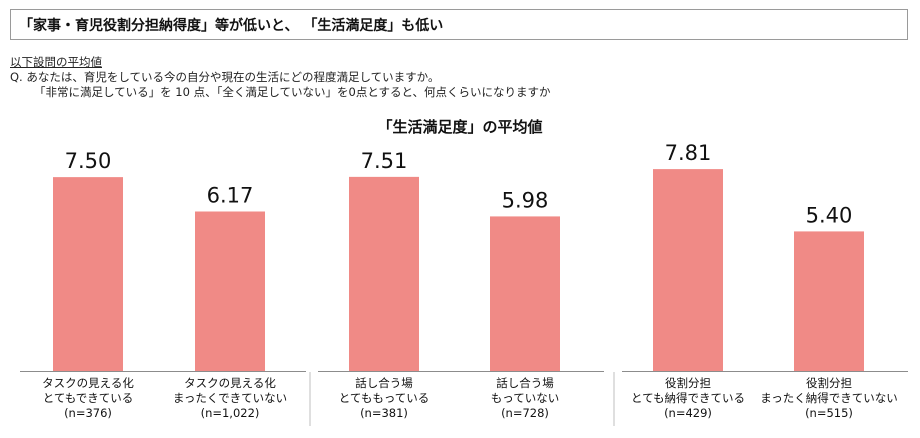  What do you see at coordinates (384, 398) in the screenshot?
I see `category-label-2-1-line-2: とてももっている` at bounding box center [384, 398].